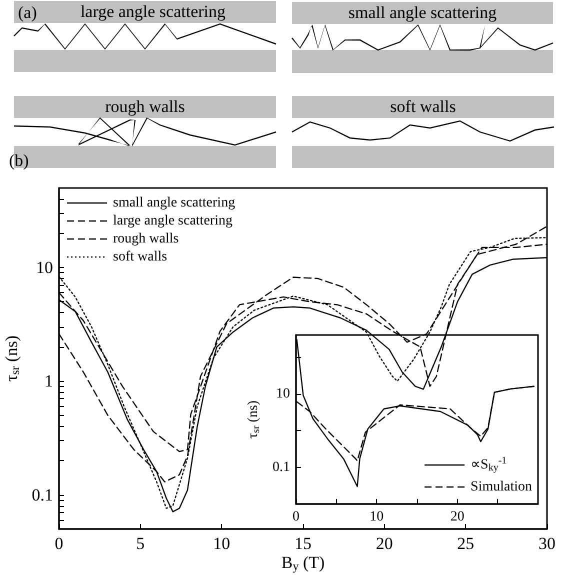 Image resolution: width=566 pixels, height=575 pixels. I want to click on legend-label: large angle scattering, so click(172, 221).